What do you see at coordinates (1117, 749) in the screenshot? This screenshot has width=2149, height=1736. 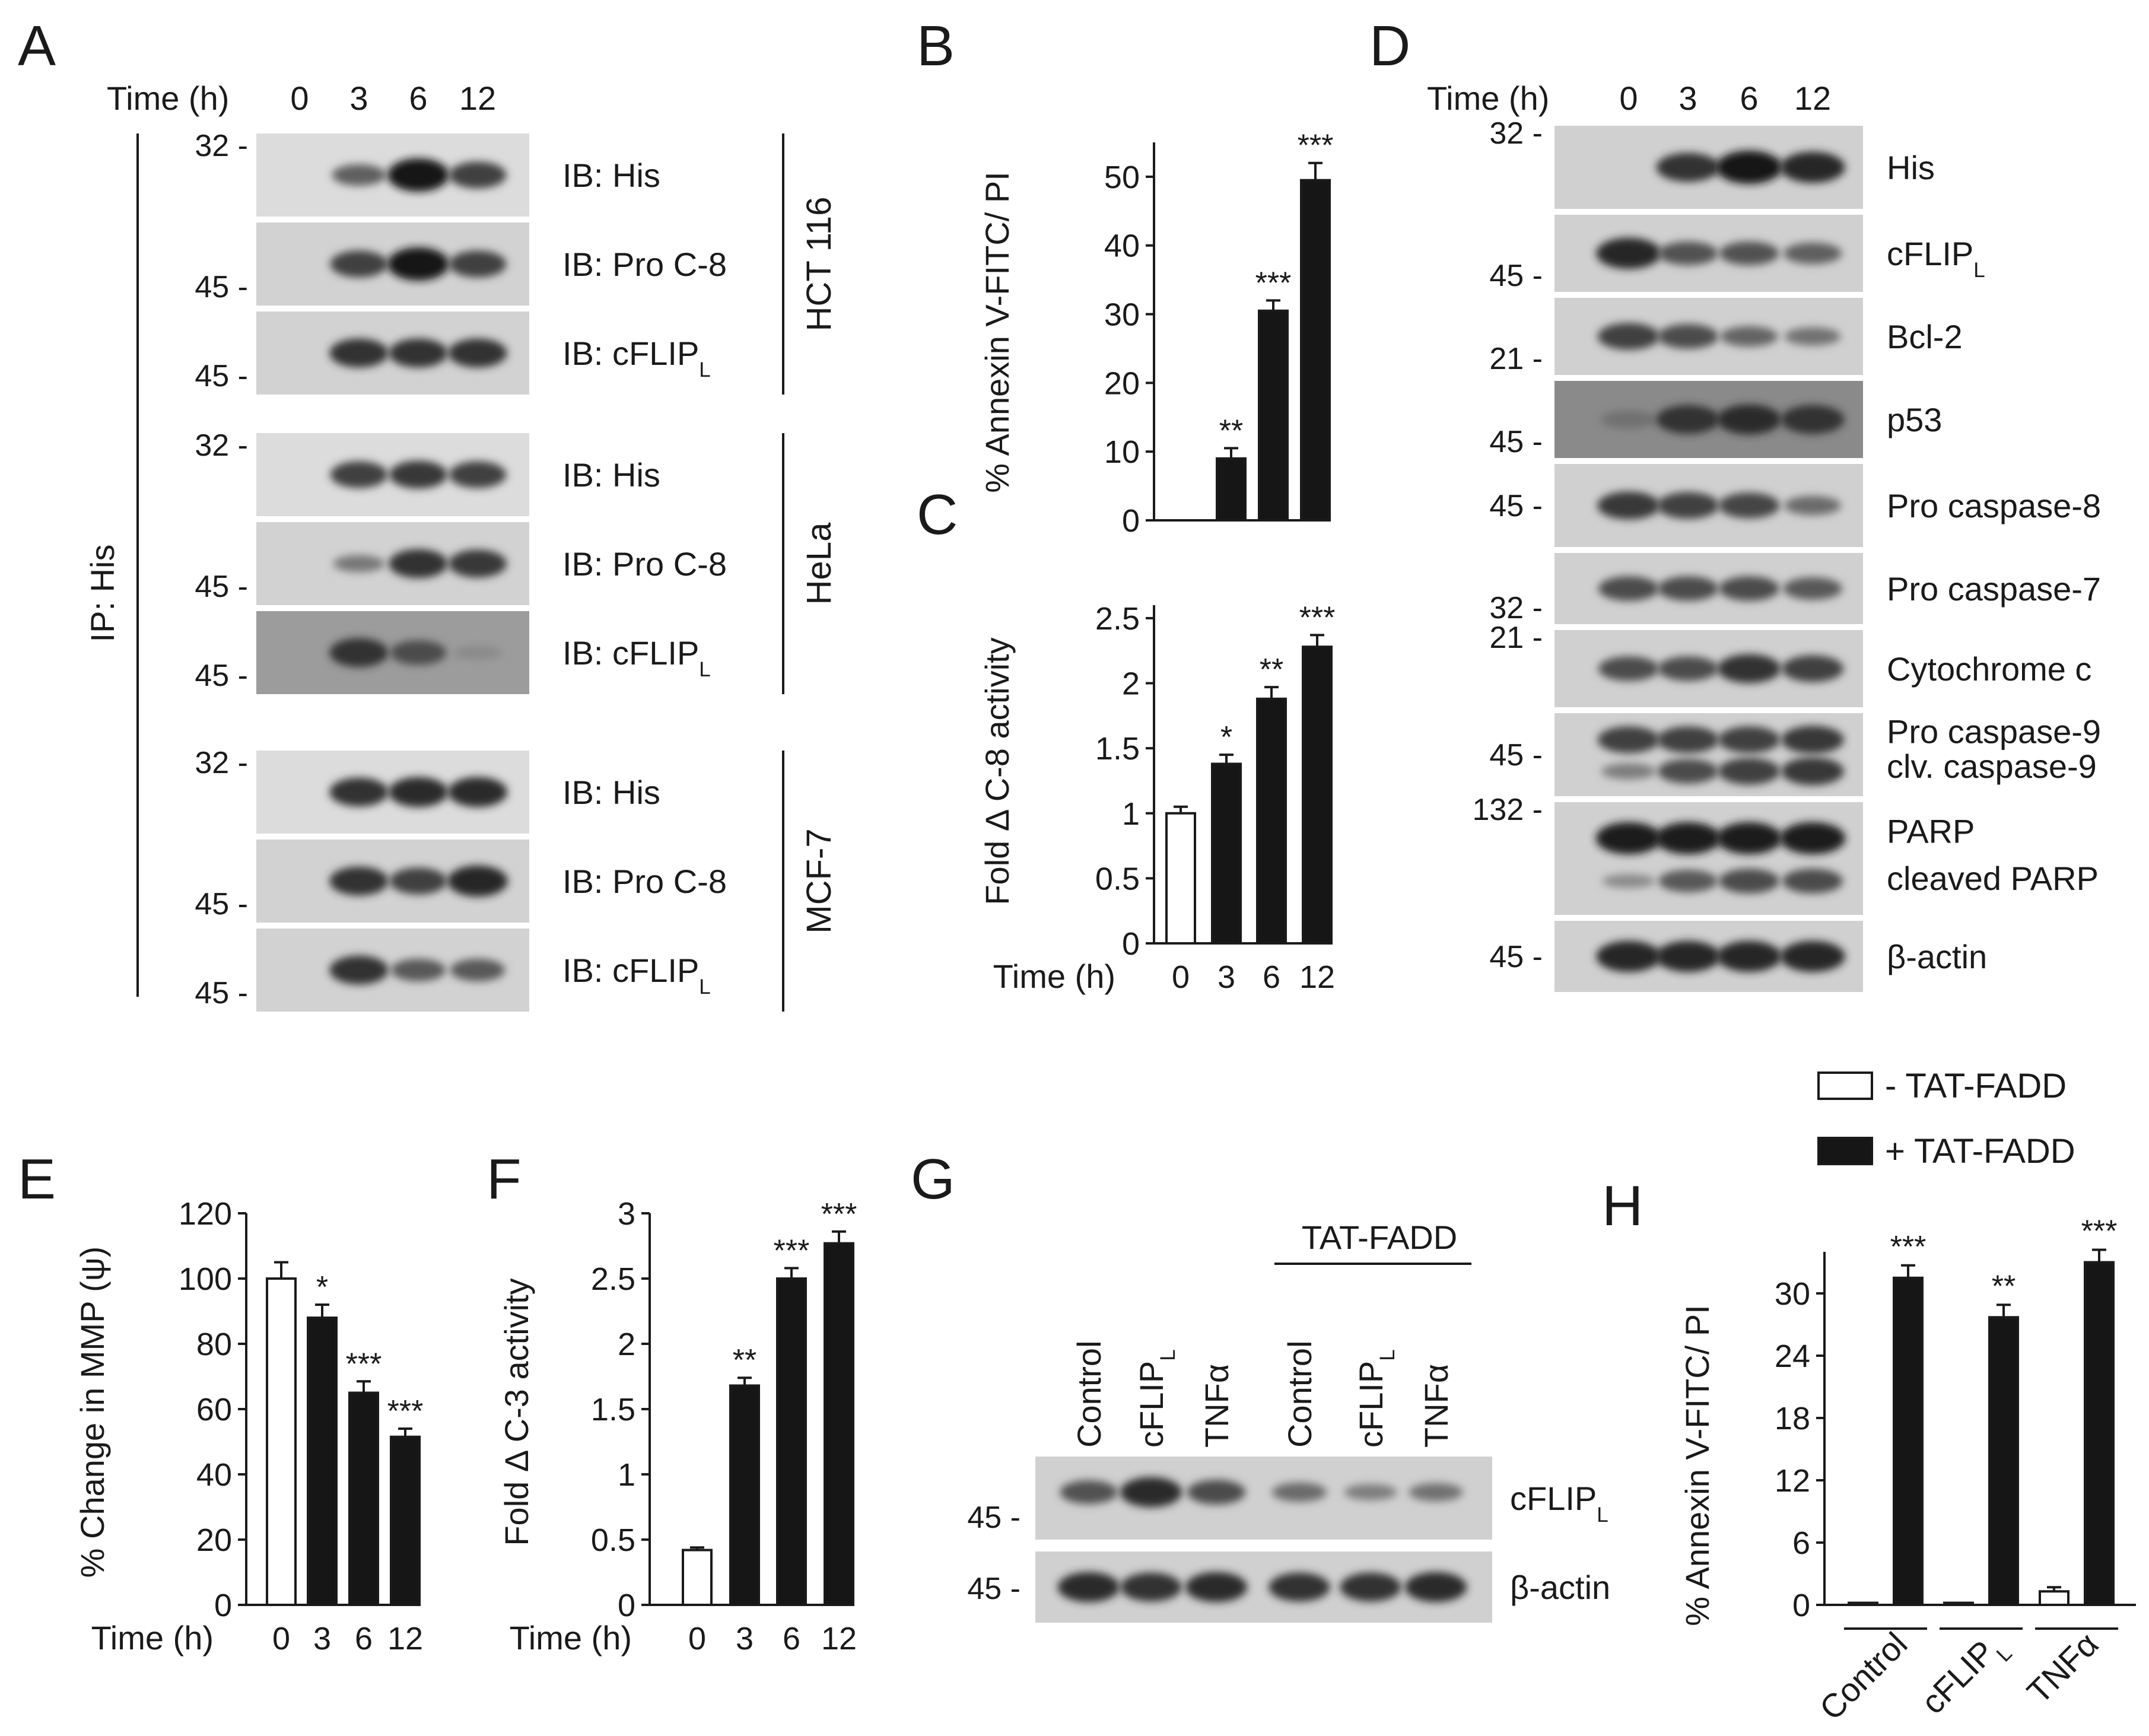 I see `y-tick-label: 1.5` at bounding box center [1117, 749].